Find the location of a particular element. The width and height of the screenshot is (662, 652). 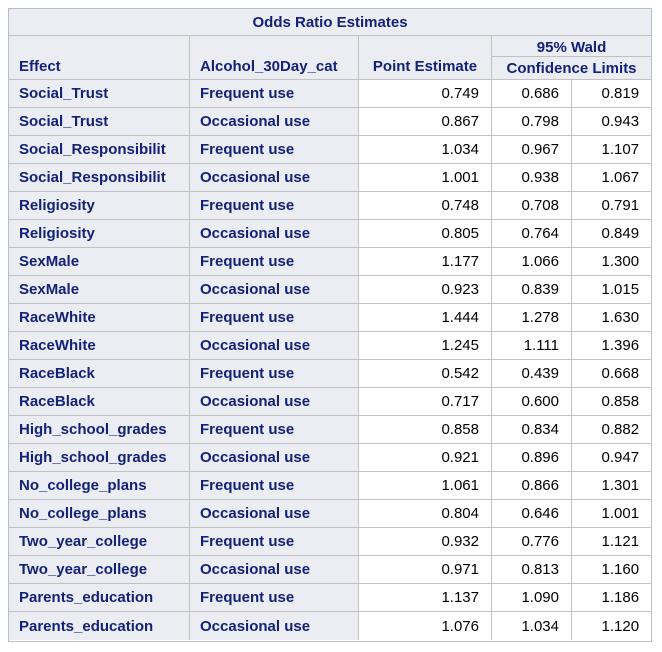

table-row: RaceBlack Frequent use 0.542 0.439 0.668 is located at coordinates (330, 374).